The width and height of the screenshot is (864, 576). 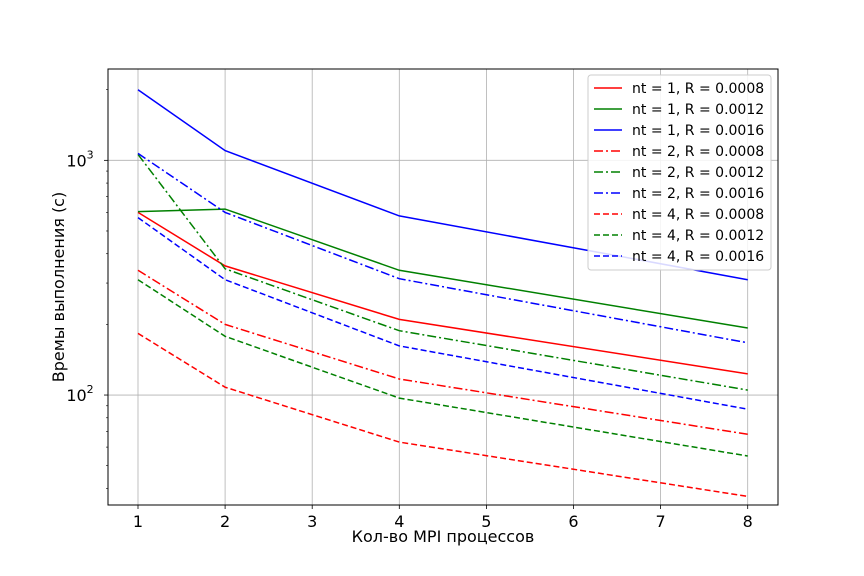 I want to click on x-tick-label: 1, so click(x=138, y=521).